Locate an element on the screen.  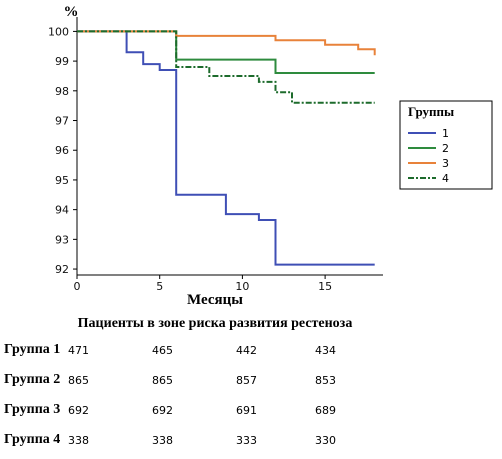
risk-row-group-1: Группа 1 471 465 442 434 is located at coordinates (214, 351).